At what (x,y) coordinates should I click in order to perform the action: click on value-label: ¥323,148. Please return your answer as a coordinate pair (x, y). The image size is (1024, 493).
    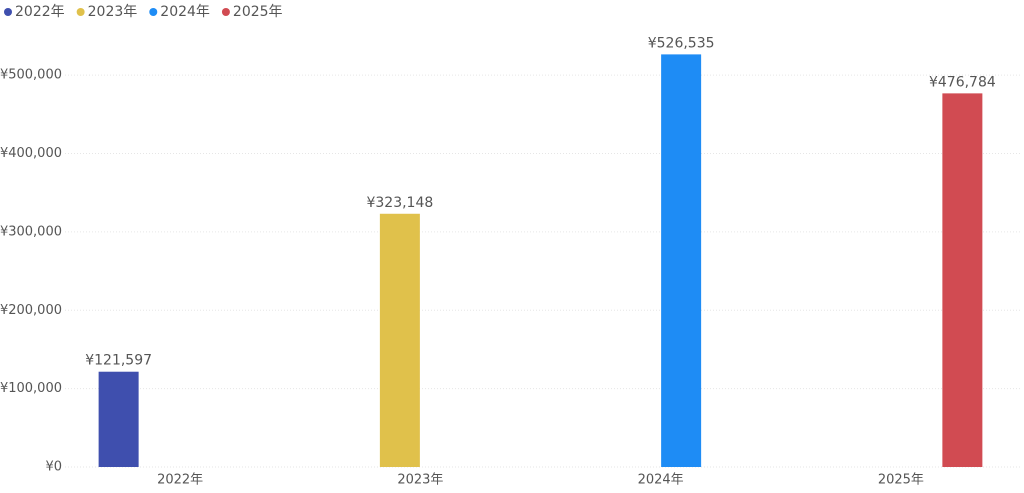
    Looking at the image, I should click on (399, 203).